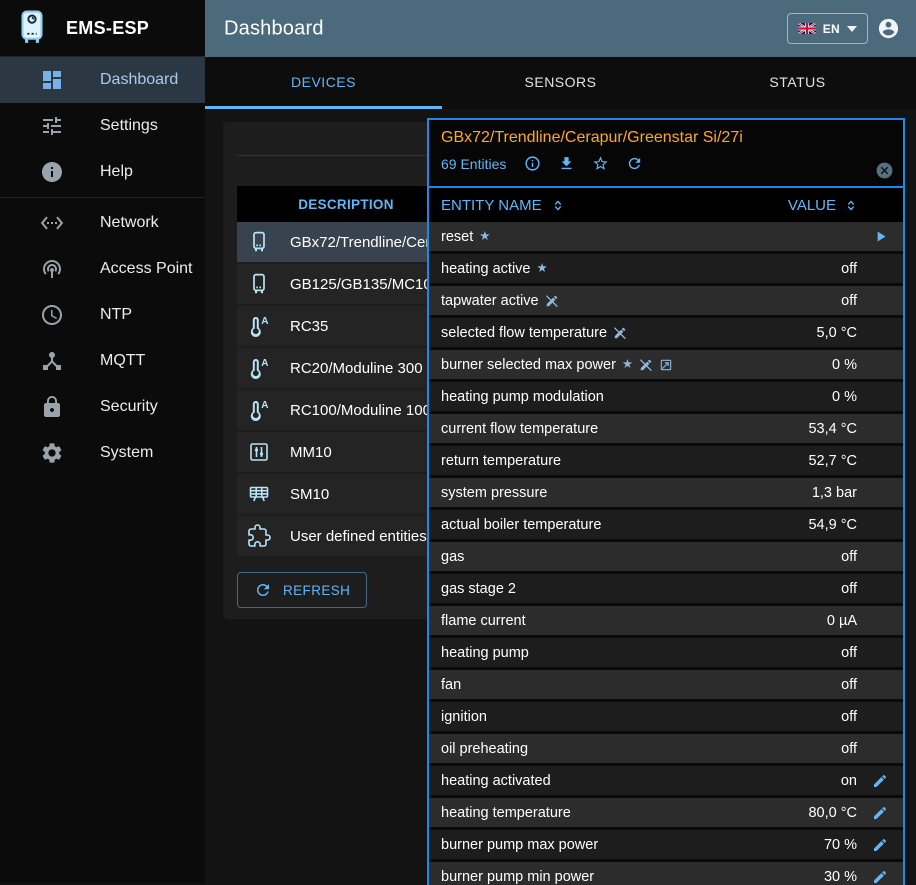 The height and width of the screenshot is (885, 916). Describe the element at coordinates (490, 300) in the screenshot. I see `entity-name: tapwater active` at that location.